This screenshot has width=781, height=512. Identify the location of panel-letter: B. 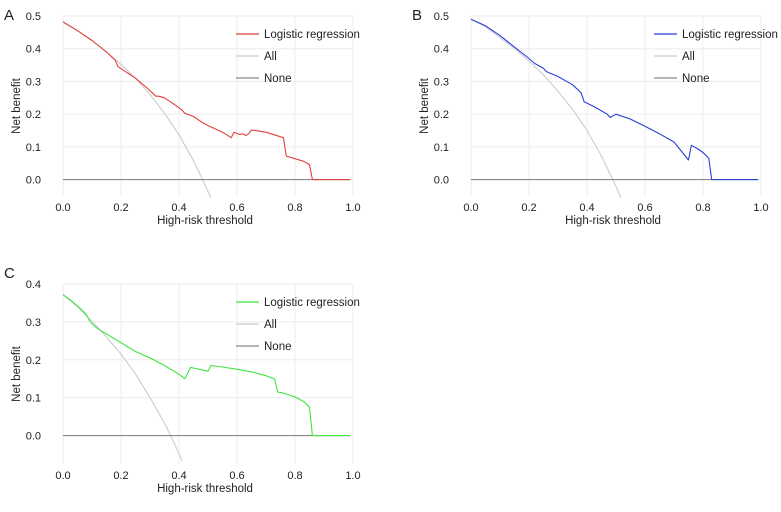
(417, 15).